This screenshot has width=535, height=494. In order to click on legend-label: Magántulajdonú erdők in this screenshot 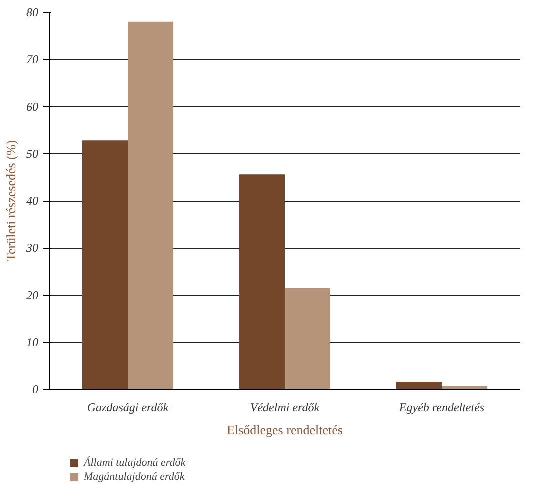, I will do `click(134, 477)`.